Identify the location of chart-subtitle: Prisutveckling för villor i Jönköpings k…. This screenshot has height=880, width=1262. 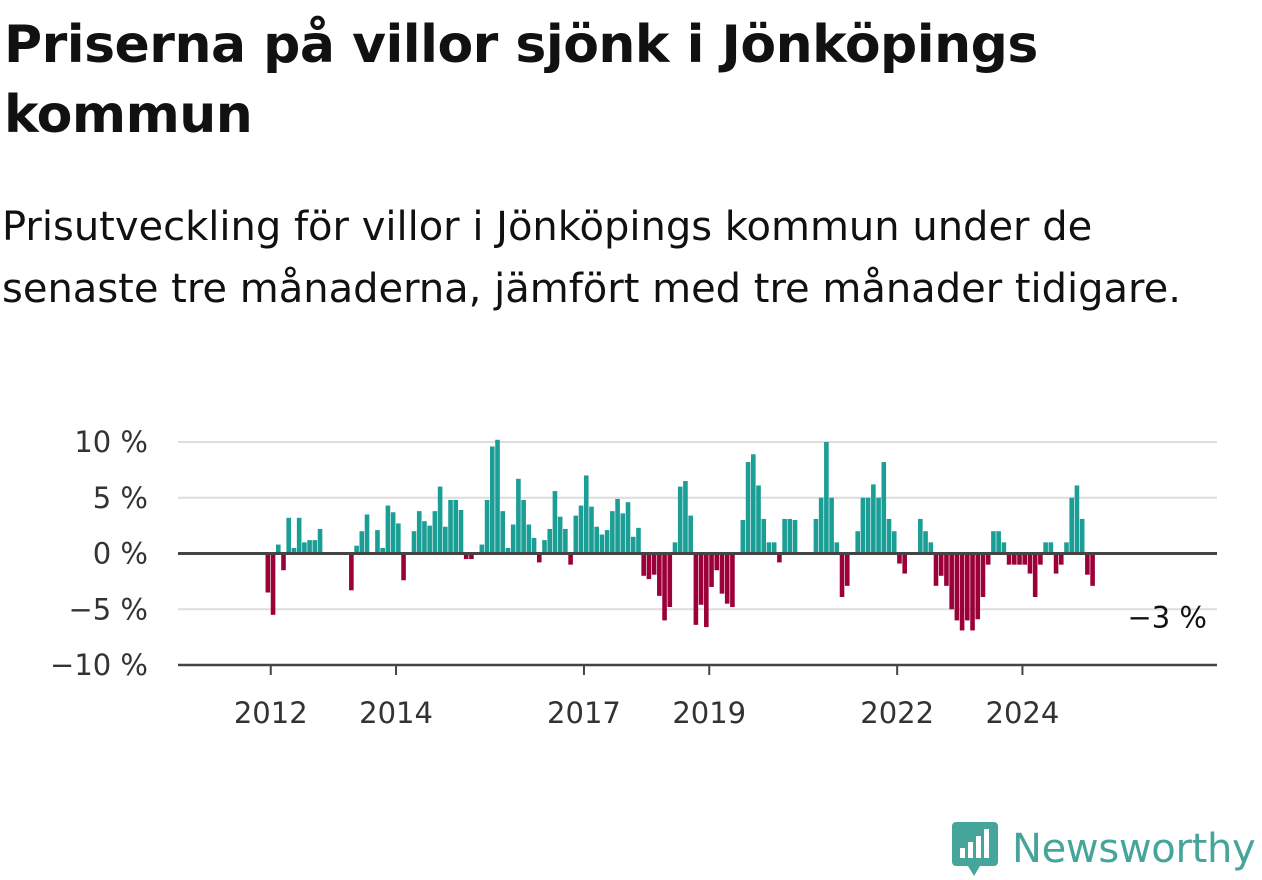
(591, 258).